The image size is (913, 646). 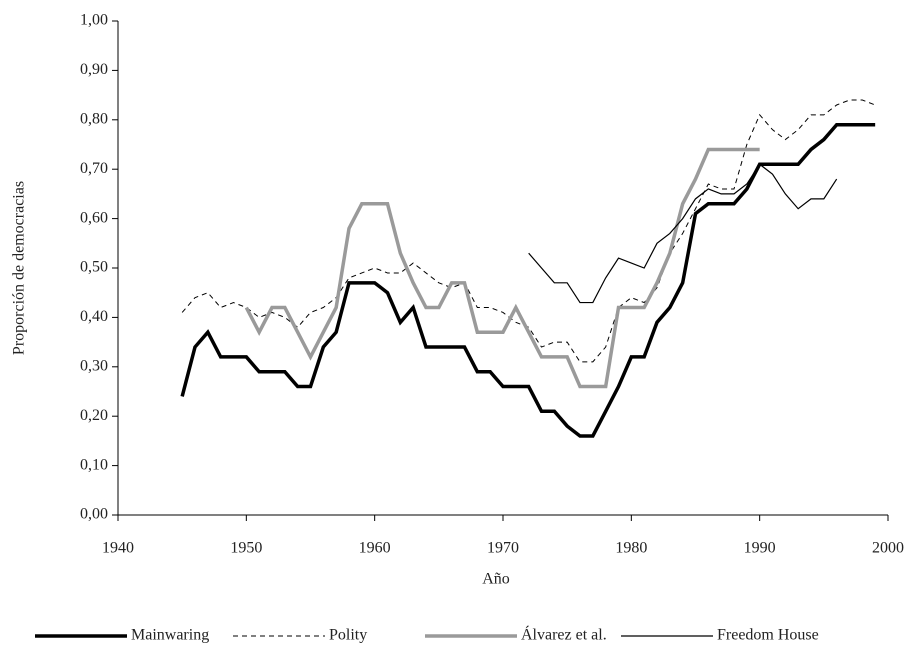 I want to click on x-tick-label: 2000, so click(x=888, y=548).